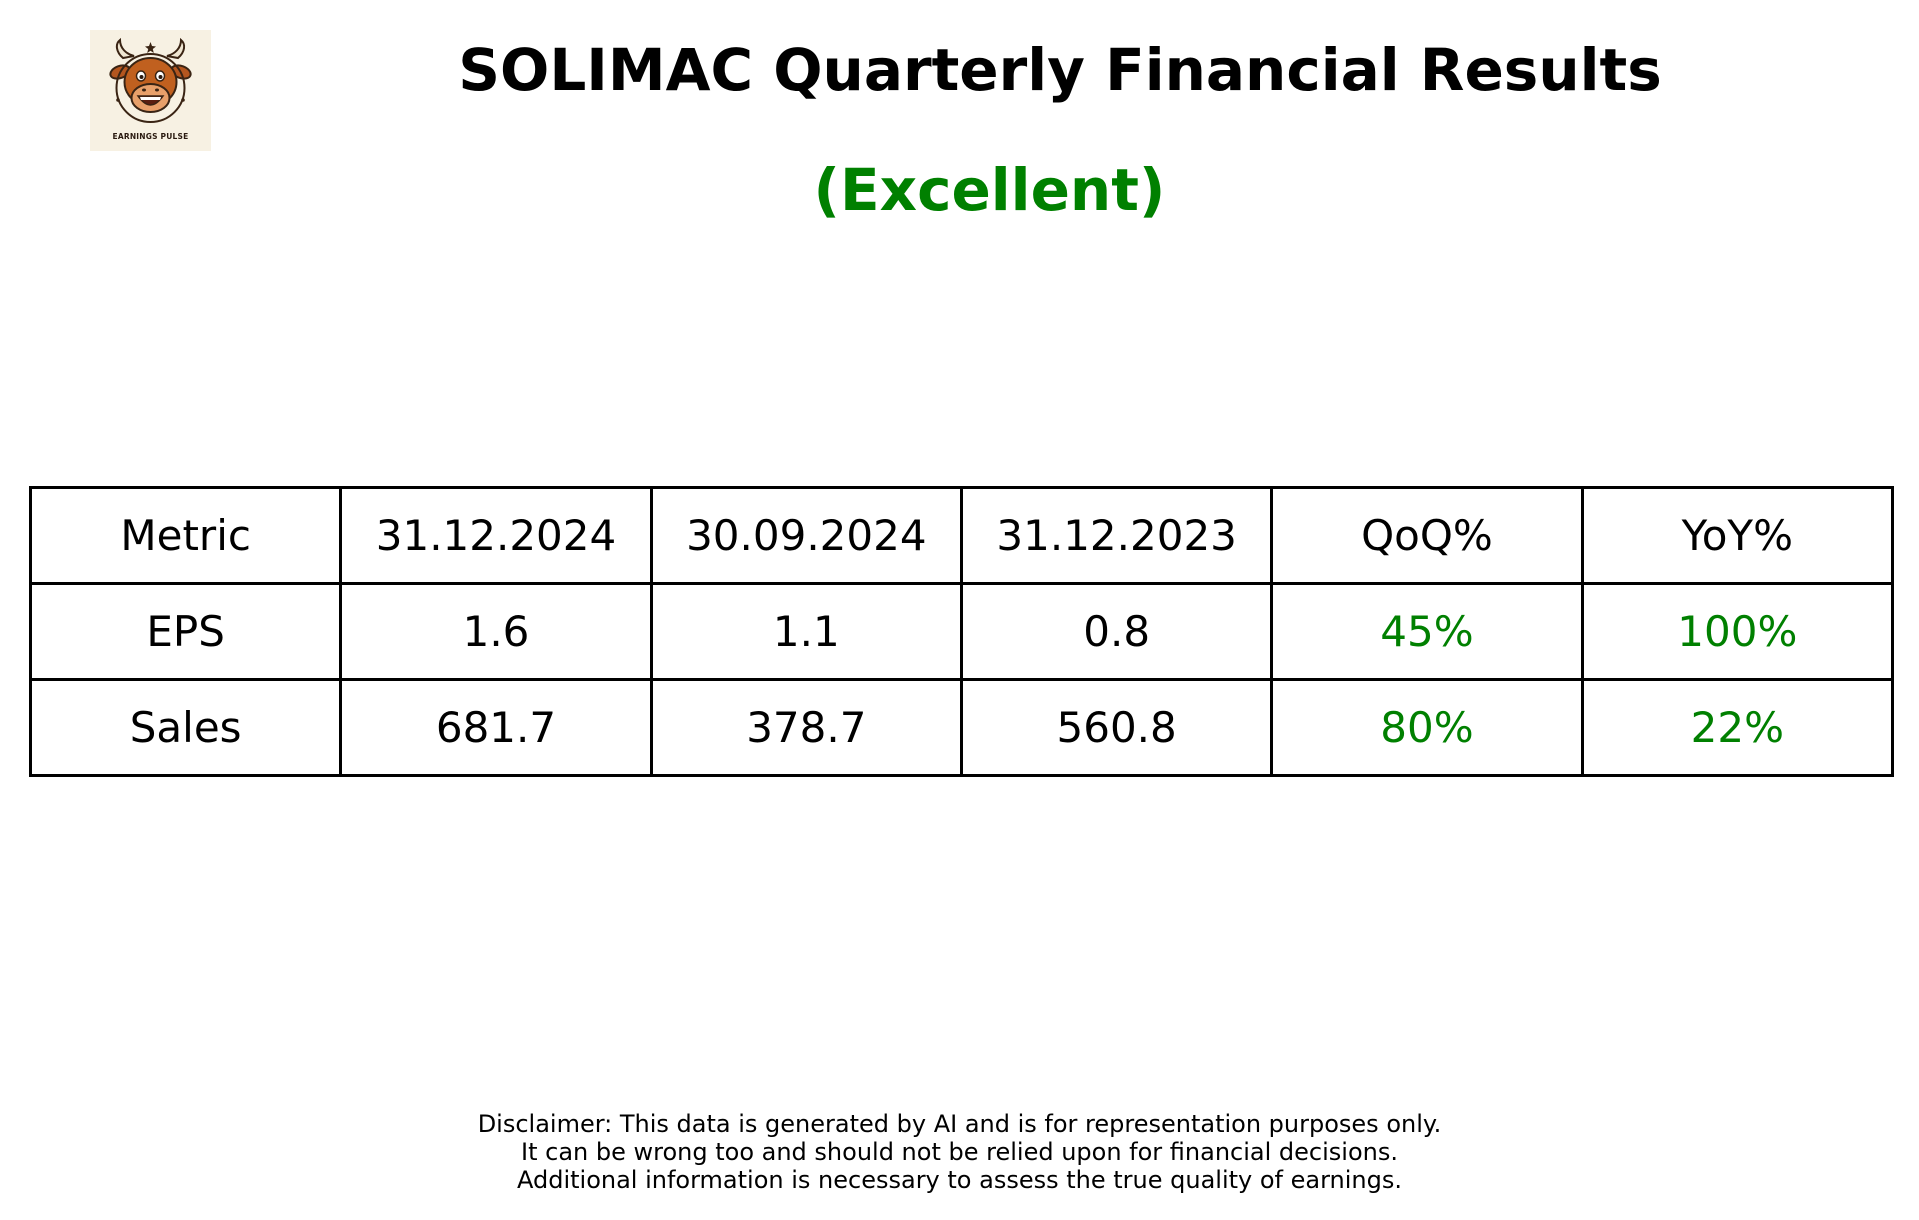  Describe the element at coordinates (496, 535) in the screenshot. I see `header-current-quarter: 31.12.2024` at that location.